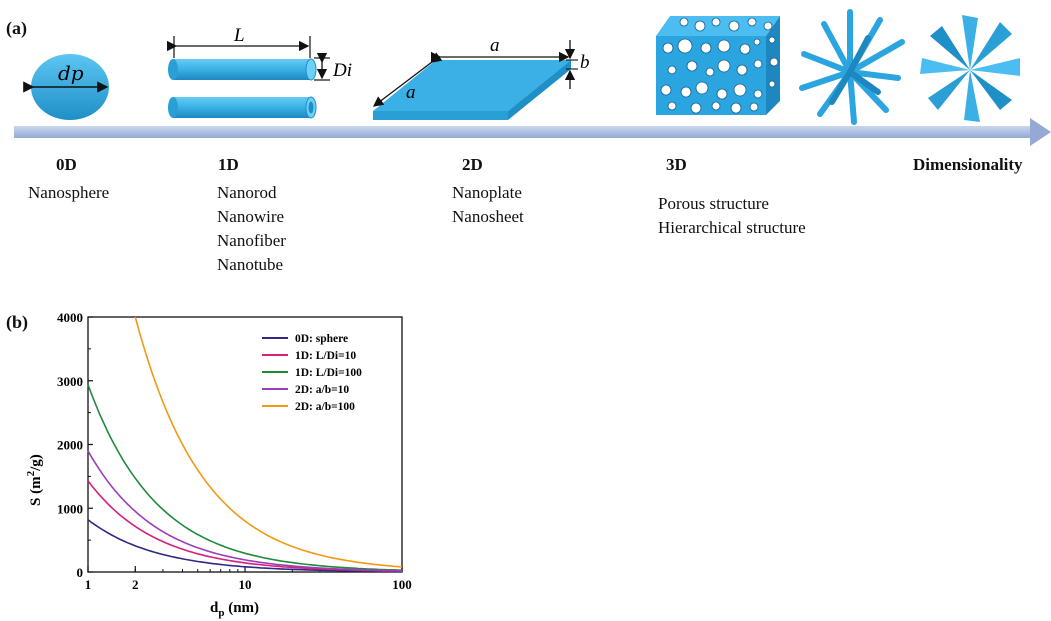  What do you see at coordinates (325, 407) in the screenshot?
I see `legend-label: 2D: a/b=100` at bounding box center [325, 407].